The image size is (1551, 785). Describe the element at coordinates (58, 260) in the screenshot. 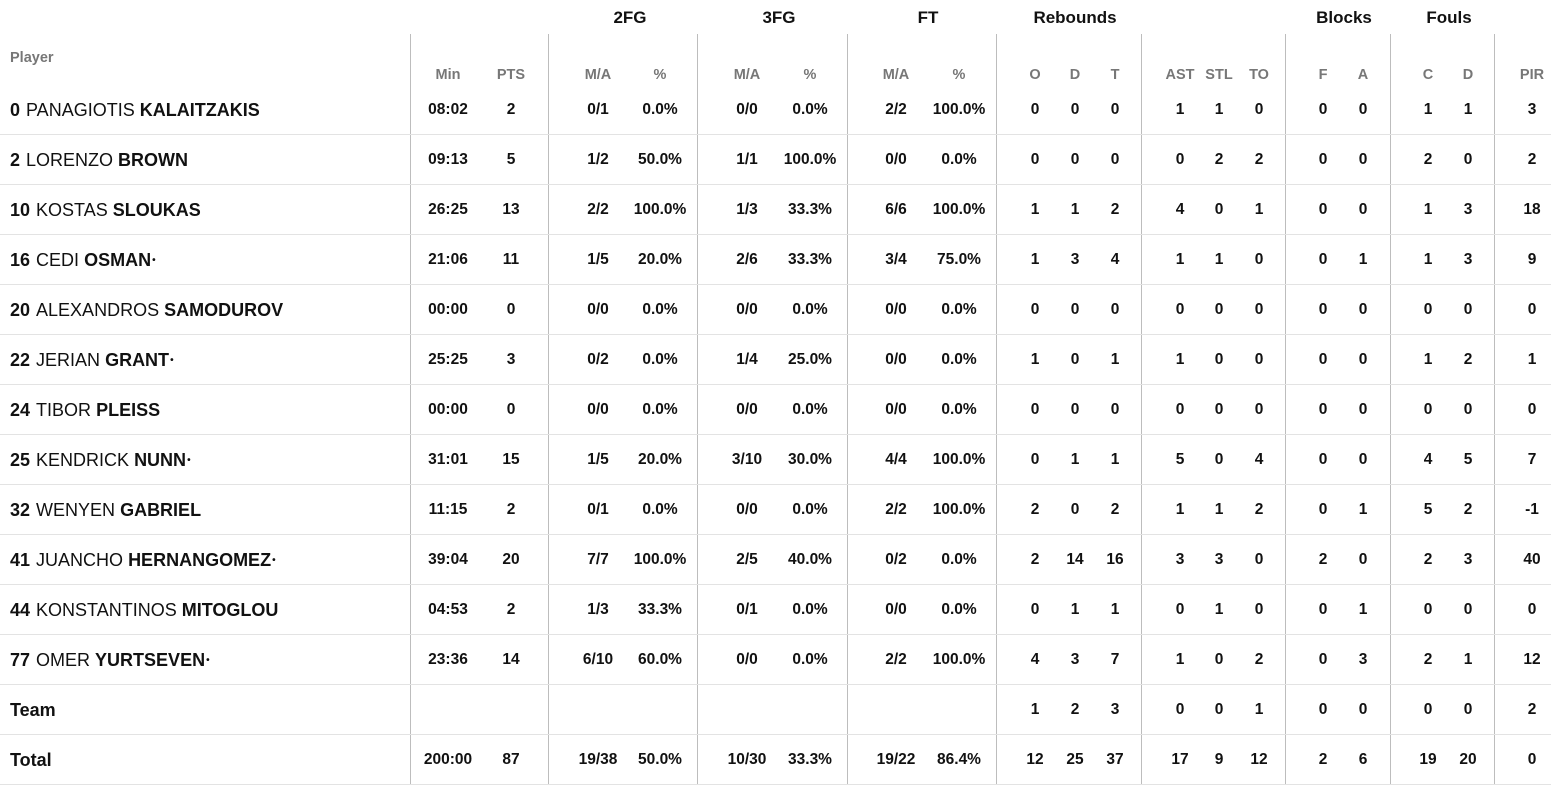

I see `player-first-name: CEDI` at that location.